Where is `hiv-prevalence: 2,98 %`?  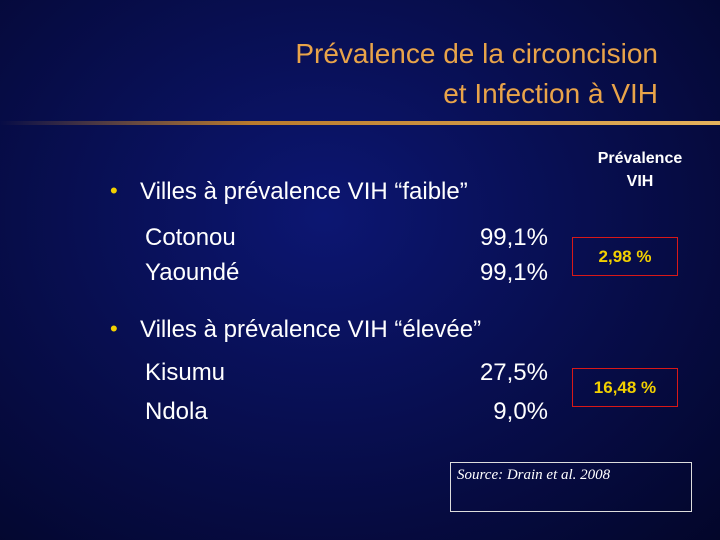 hiv-prevalence: 2,98 % is located at coordinates (625, 256).